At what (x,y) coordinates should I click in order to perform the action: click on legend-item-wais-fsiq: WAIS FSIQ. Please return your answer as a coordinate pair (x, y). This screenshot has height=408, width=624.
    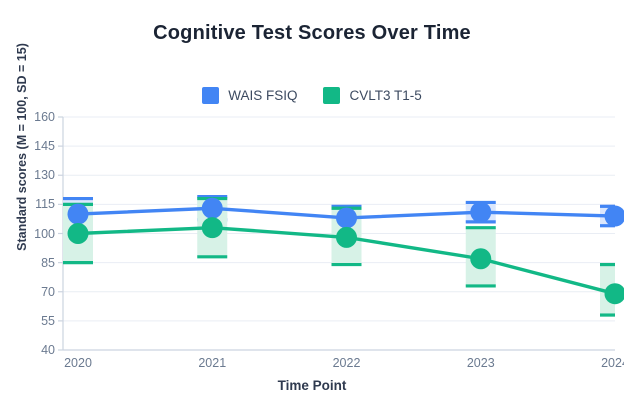
    Looking at the image, I should click on (249, 95).